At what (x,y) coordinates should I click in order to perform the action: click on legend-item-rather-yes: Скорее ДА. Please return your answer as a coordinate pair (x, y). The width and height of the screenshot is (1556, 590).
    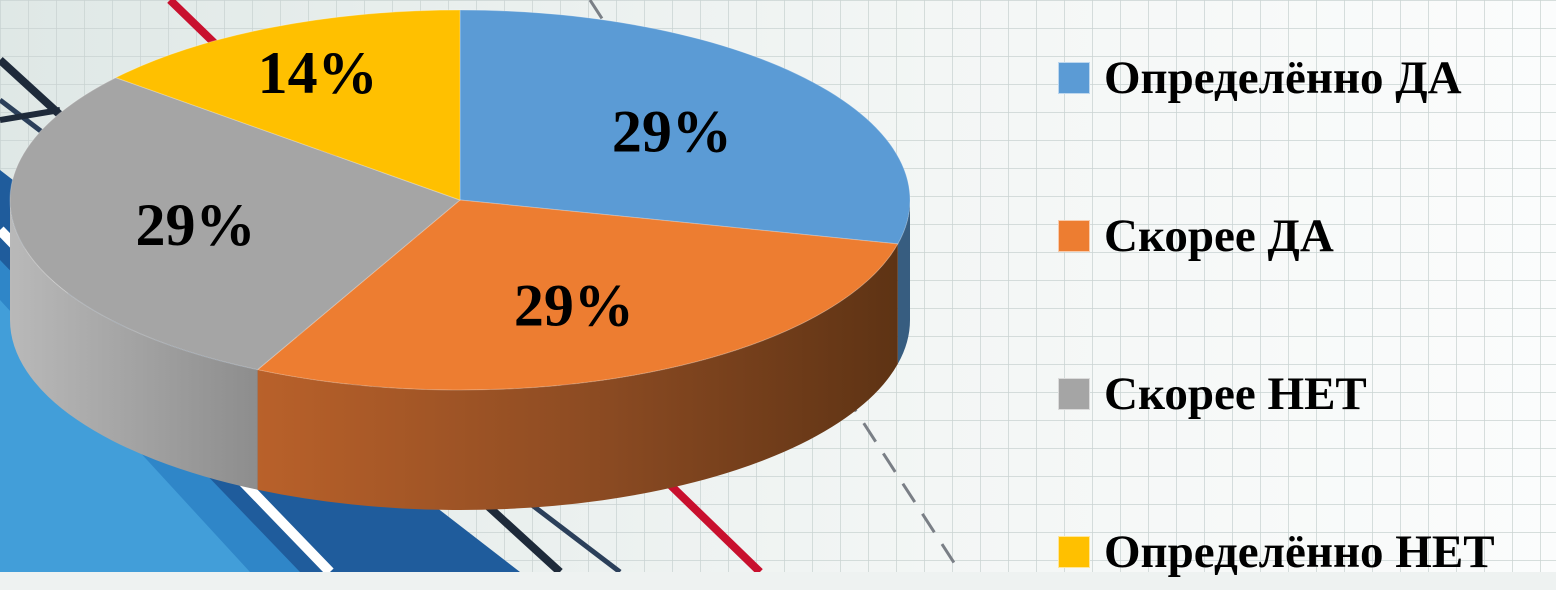
    Looking at the image, I should click on (1307, 236).